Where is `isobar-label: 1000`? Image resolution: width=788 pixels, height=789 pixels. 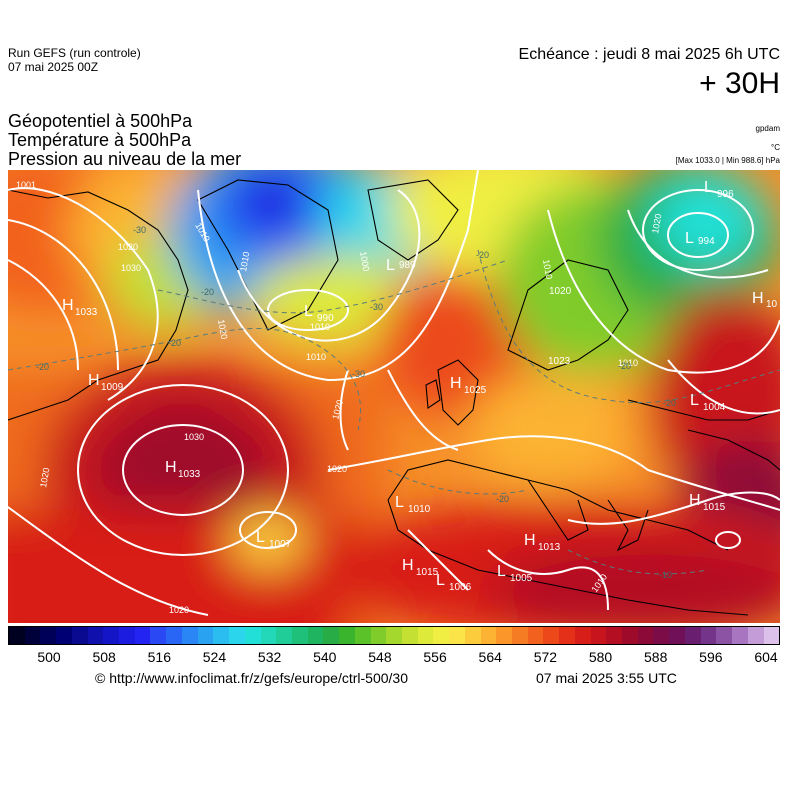 isobar-label: 1000 is located at coordinates (364, 261).